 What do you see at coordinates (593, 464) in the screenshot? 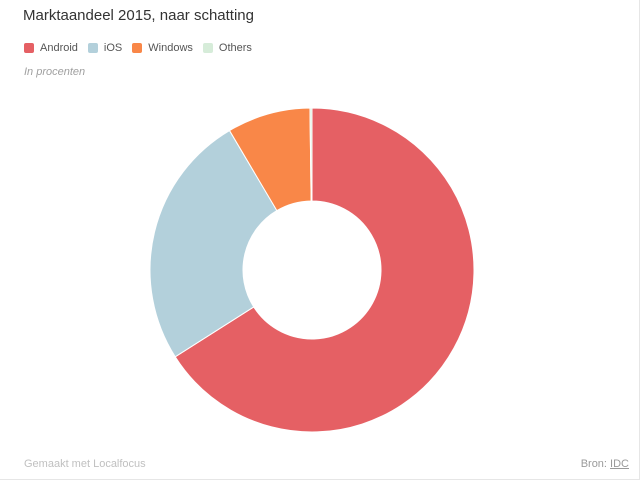
I see `source-prefix: Bron:` at bounding box center [593, 464].